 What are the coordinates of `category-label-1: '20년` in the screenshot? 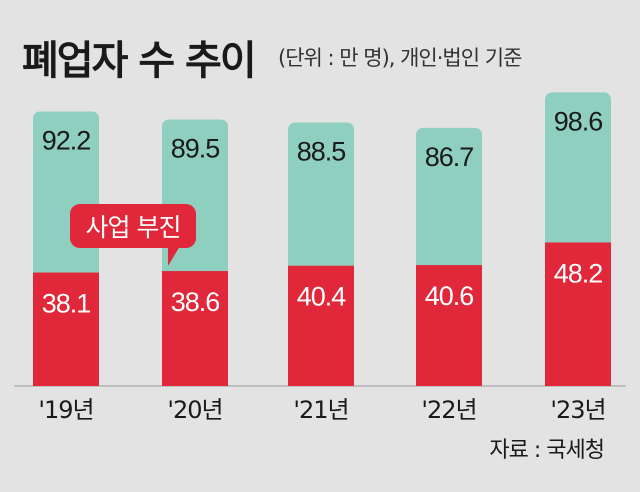 It's located at (194, 410).